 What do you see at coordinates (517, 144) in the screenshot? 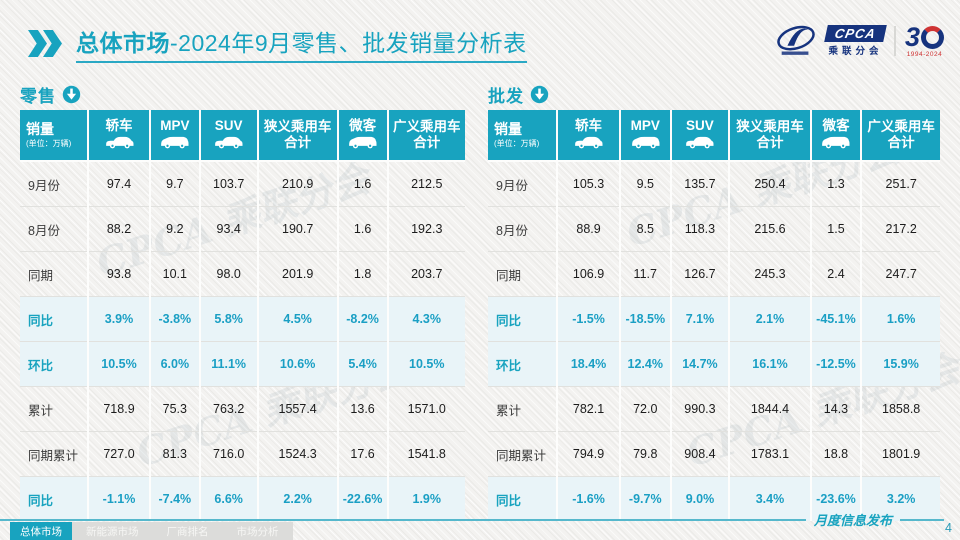
I see `row-header-unit: (单位：万辆)` at bounding box center [517, 144].